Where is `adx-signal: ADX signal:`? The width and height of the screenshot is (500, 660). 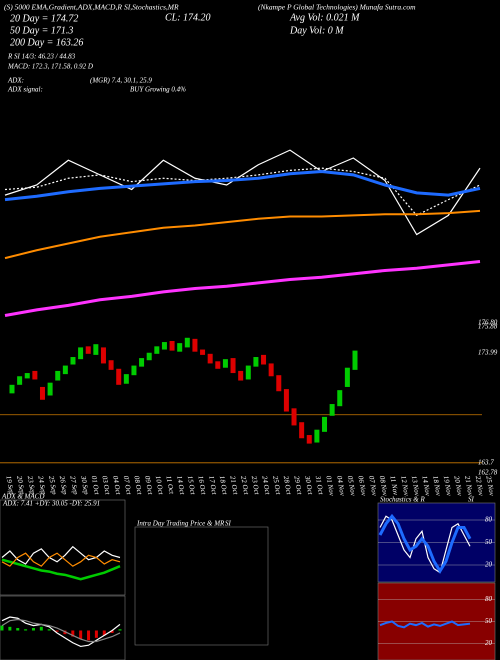
adx-signal: ADX signal: is located at coordinates (25, 90).